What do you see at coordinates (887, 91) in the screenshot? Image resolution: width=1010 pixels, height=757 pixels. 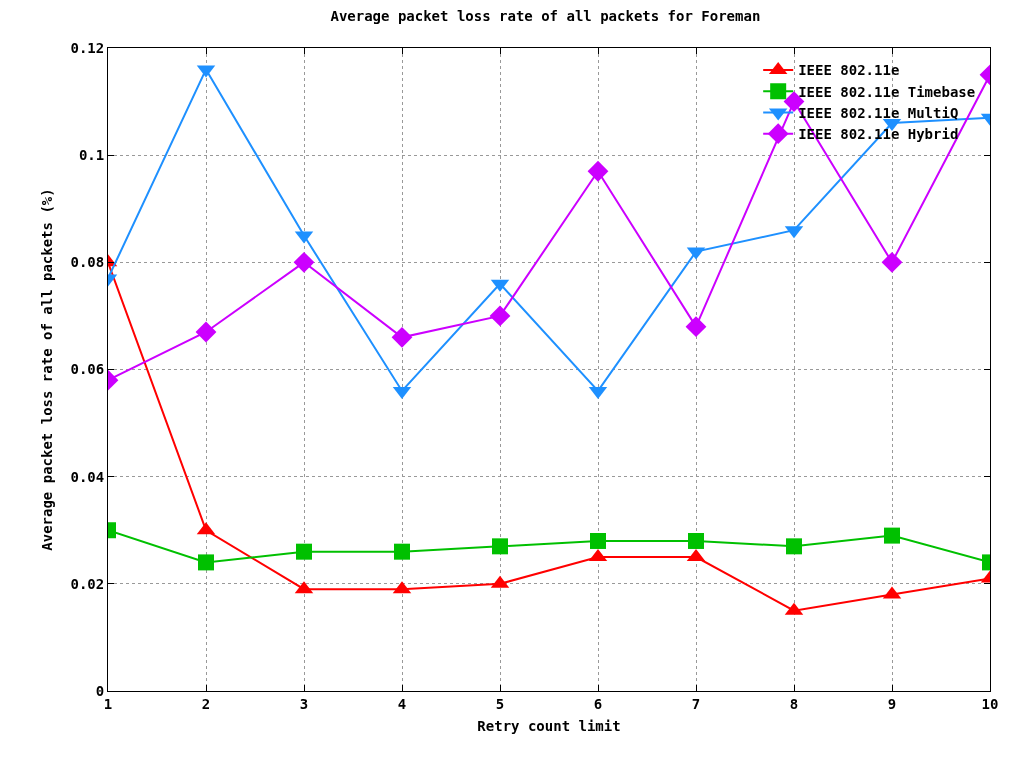 I see `legend-label: IEEE 802.11e Timebase` at bounding box center [887, 91].